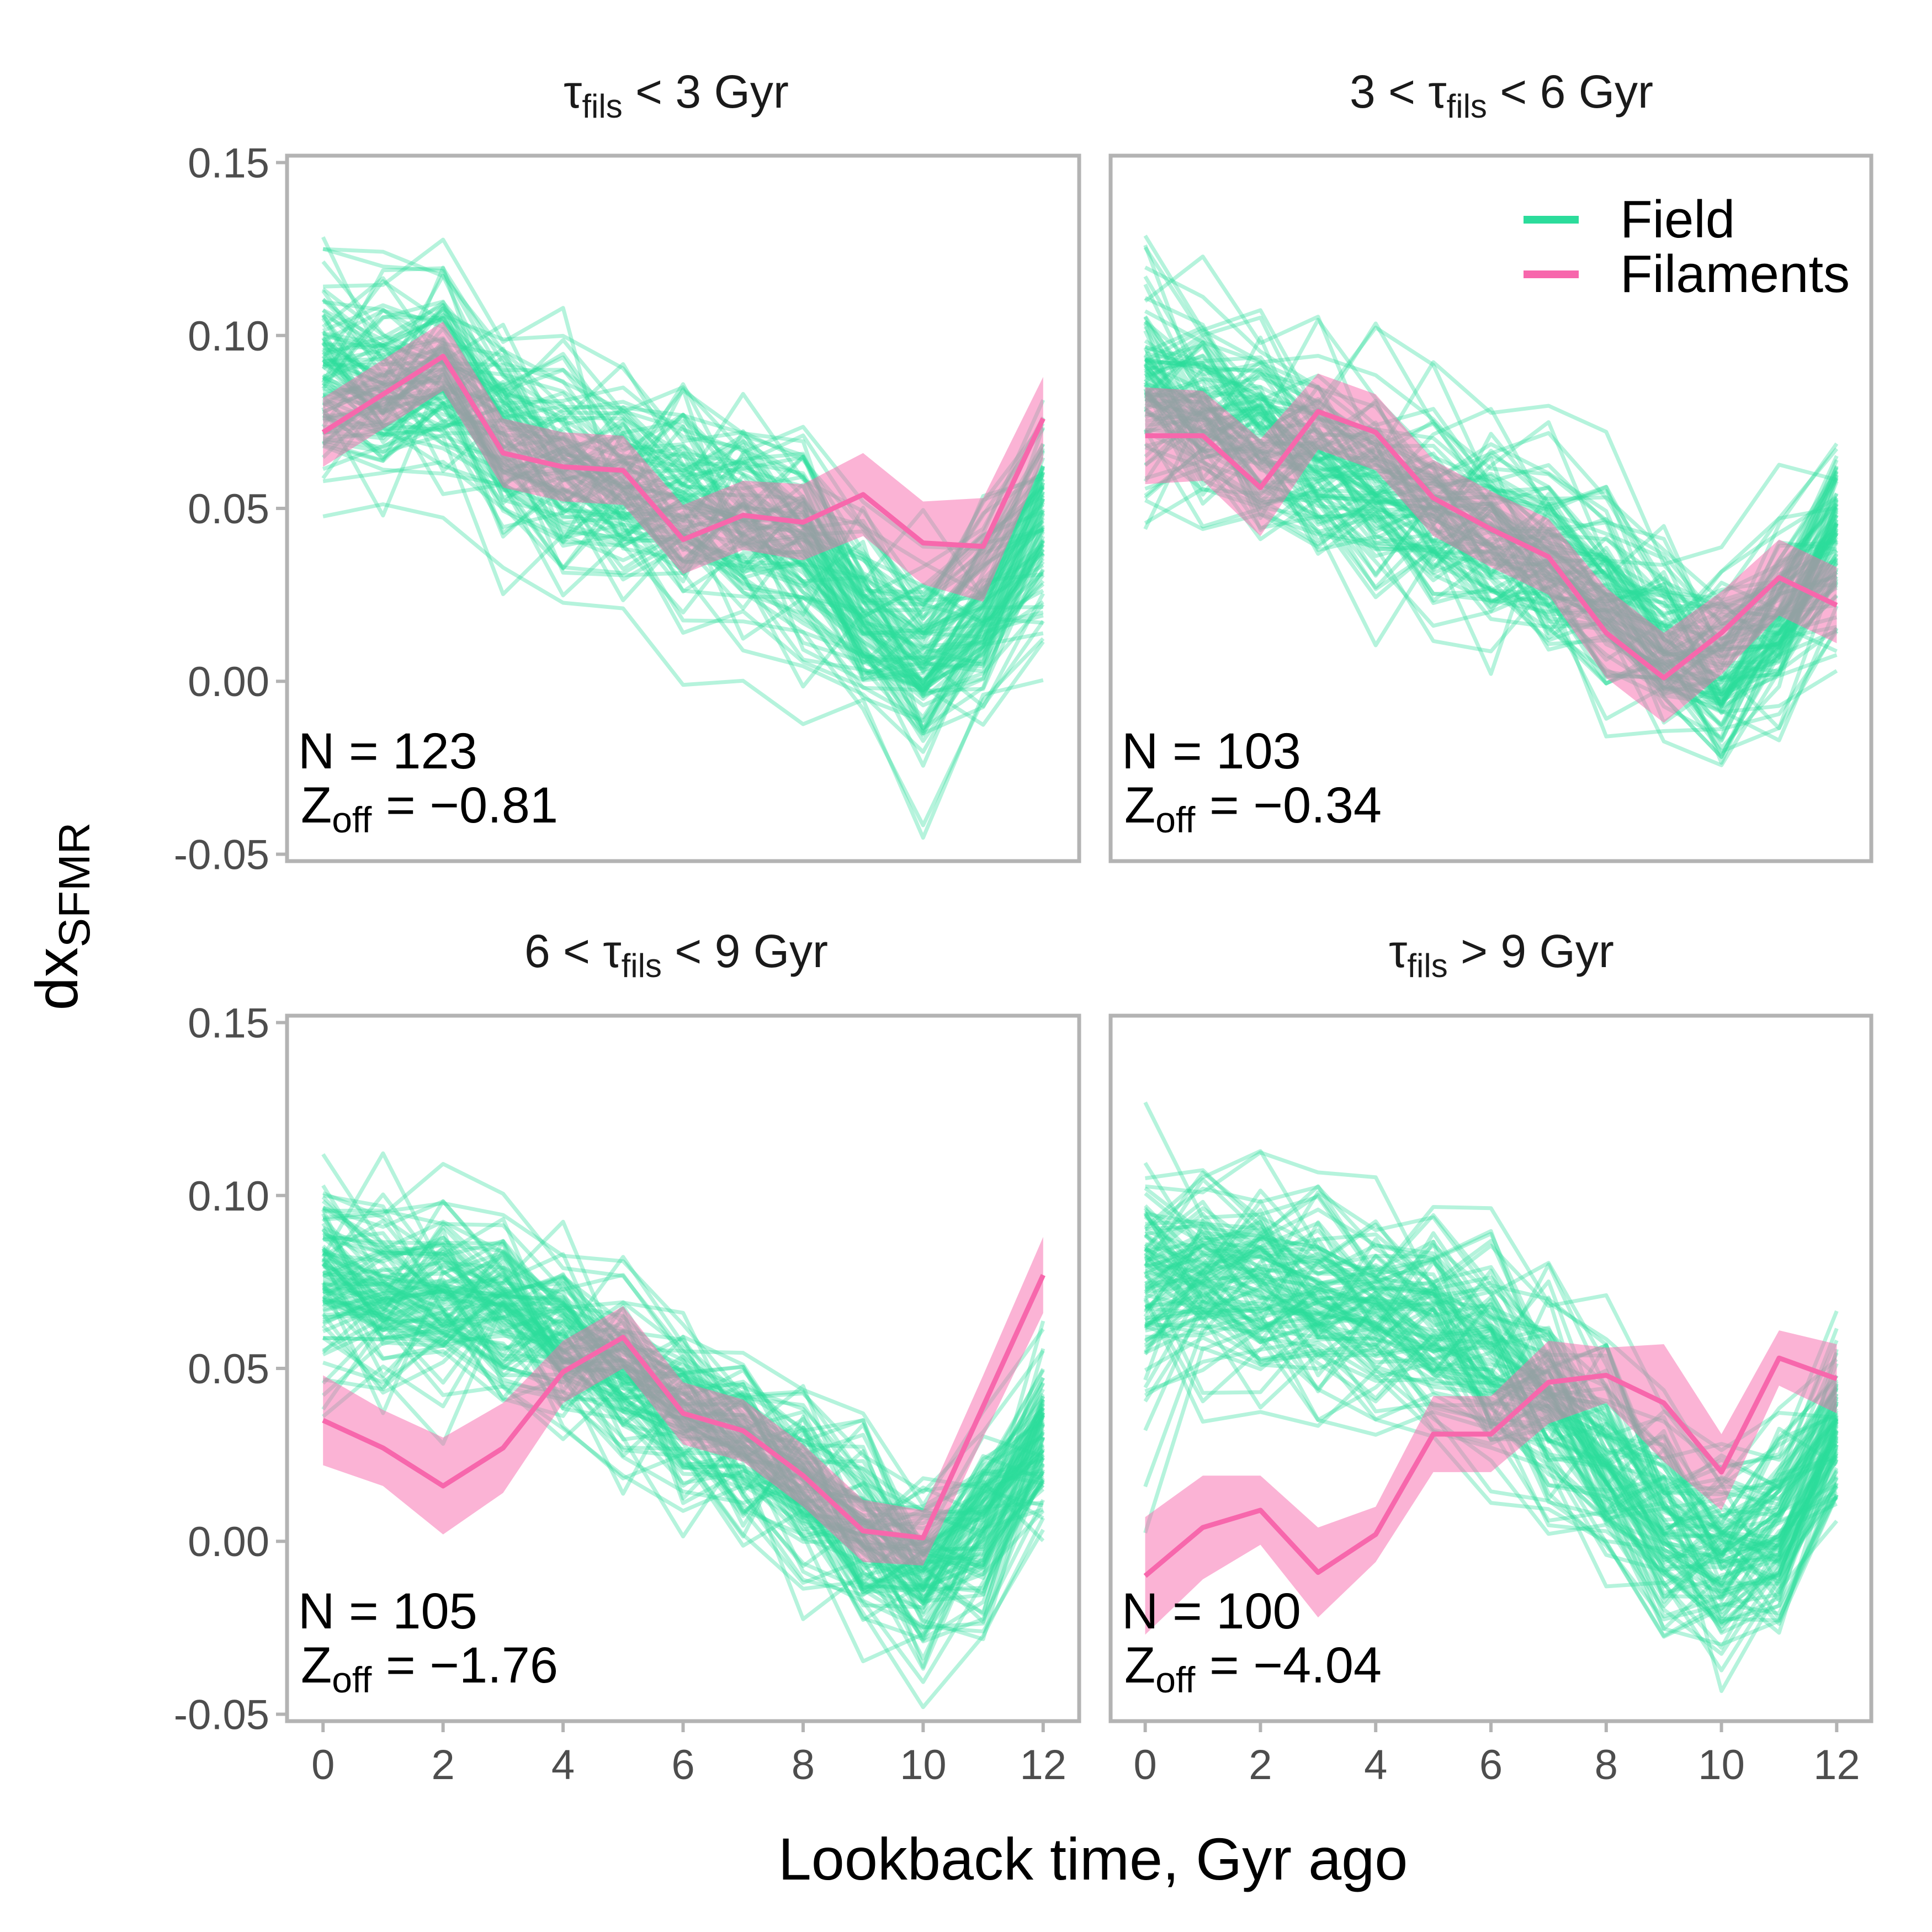 This screenshot has height=1932, width=1932. I want to click on panel-title: 3 < τfils < 6 Gyr, so click(1502, 96).